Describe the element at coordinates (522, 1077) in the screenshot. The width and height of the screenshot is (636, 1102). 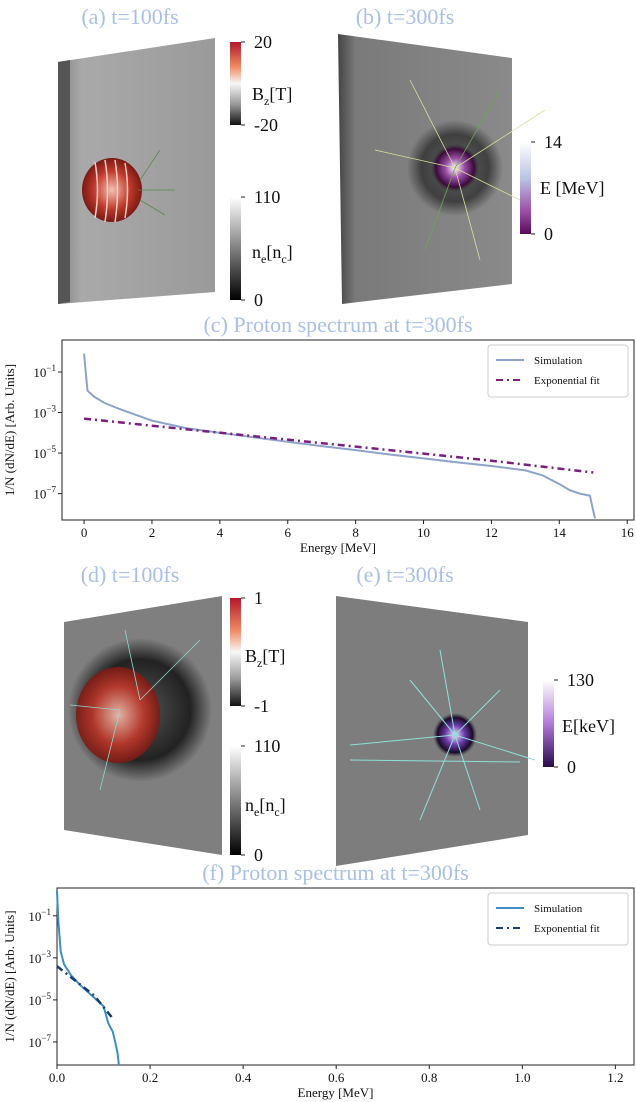
I see `x-tick-label: 1.0` at that location.